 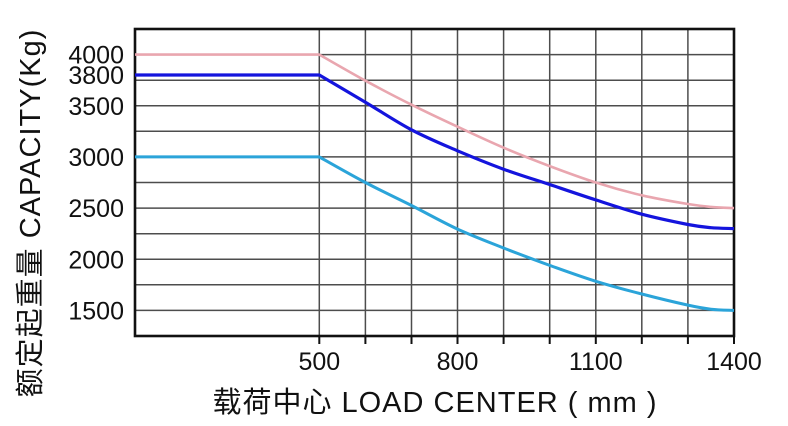 What do you see at coordinates (96, 311) in the screenshot?
I see `y-tick-label-1500: 1500` at bounding box center [96, 311].